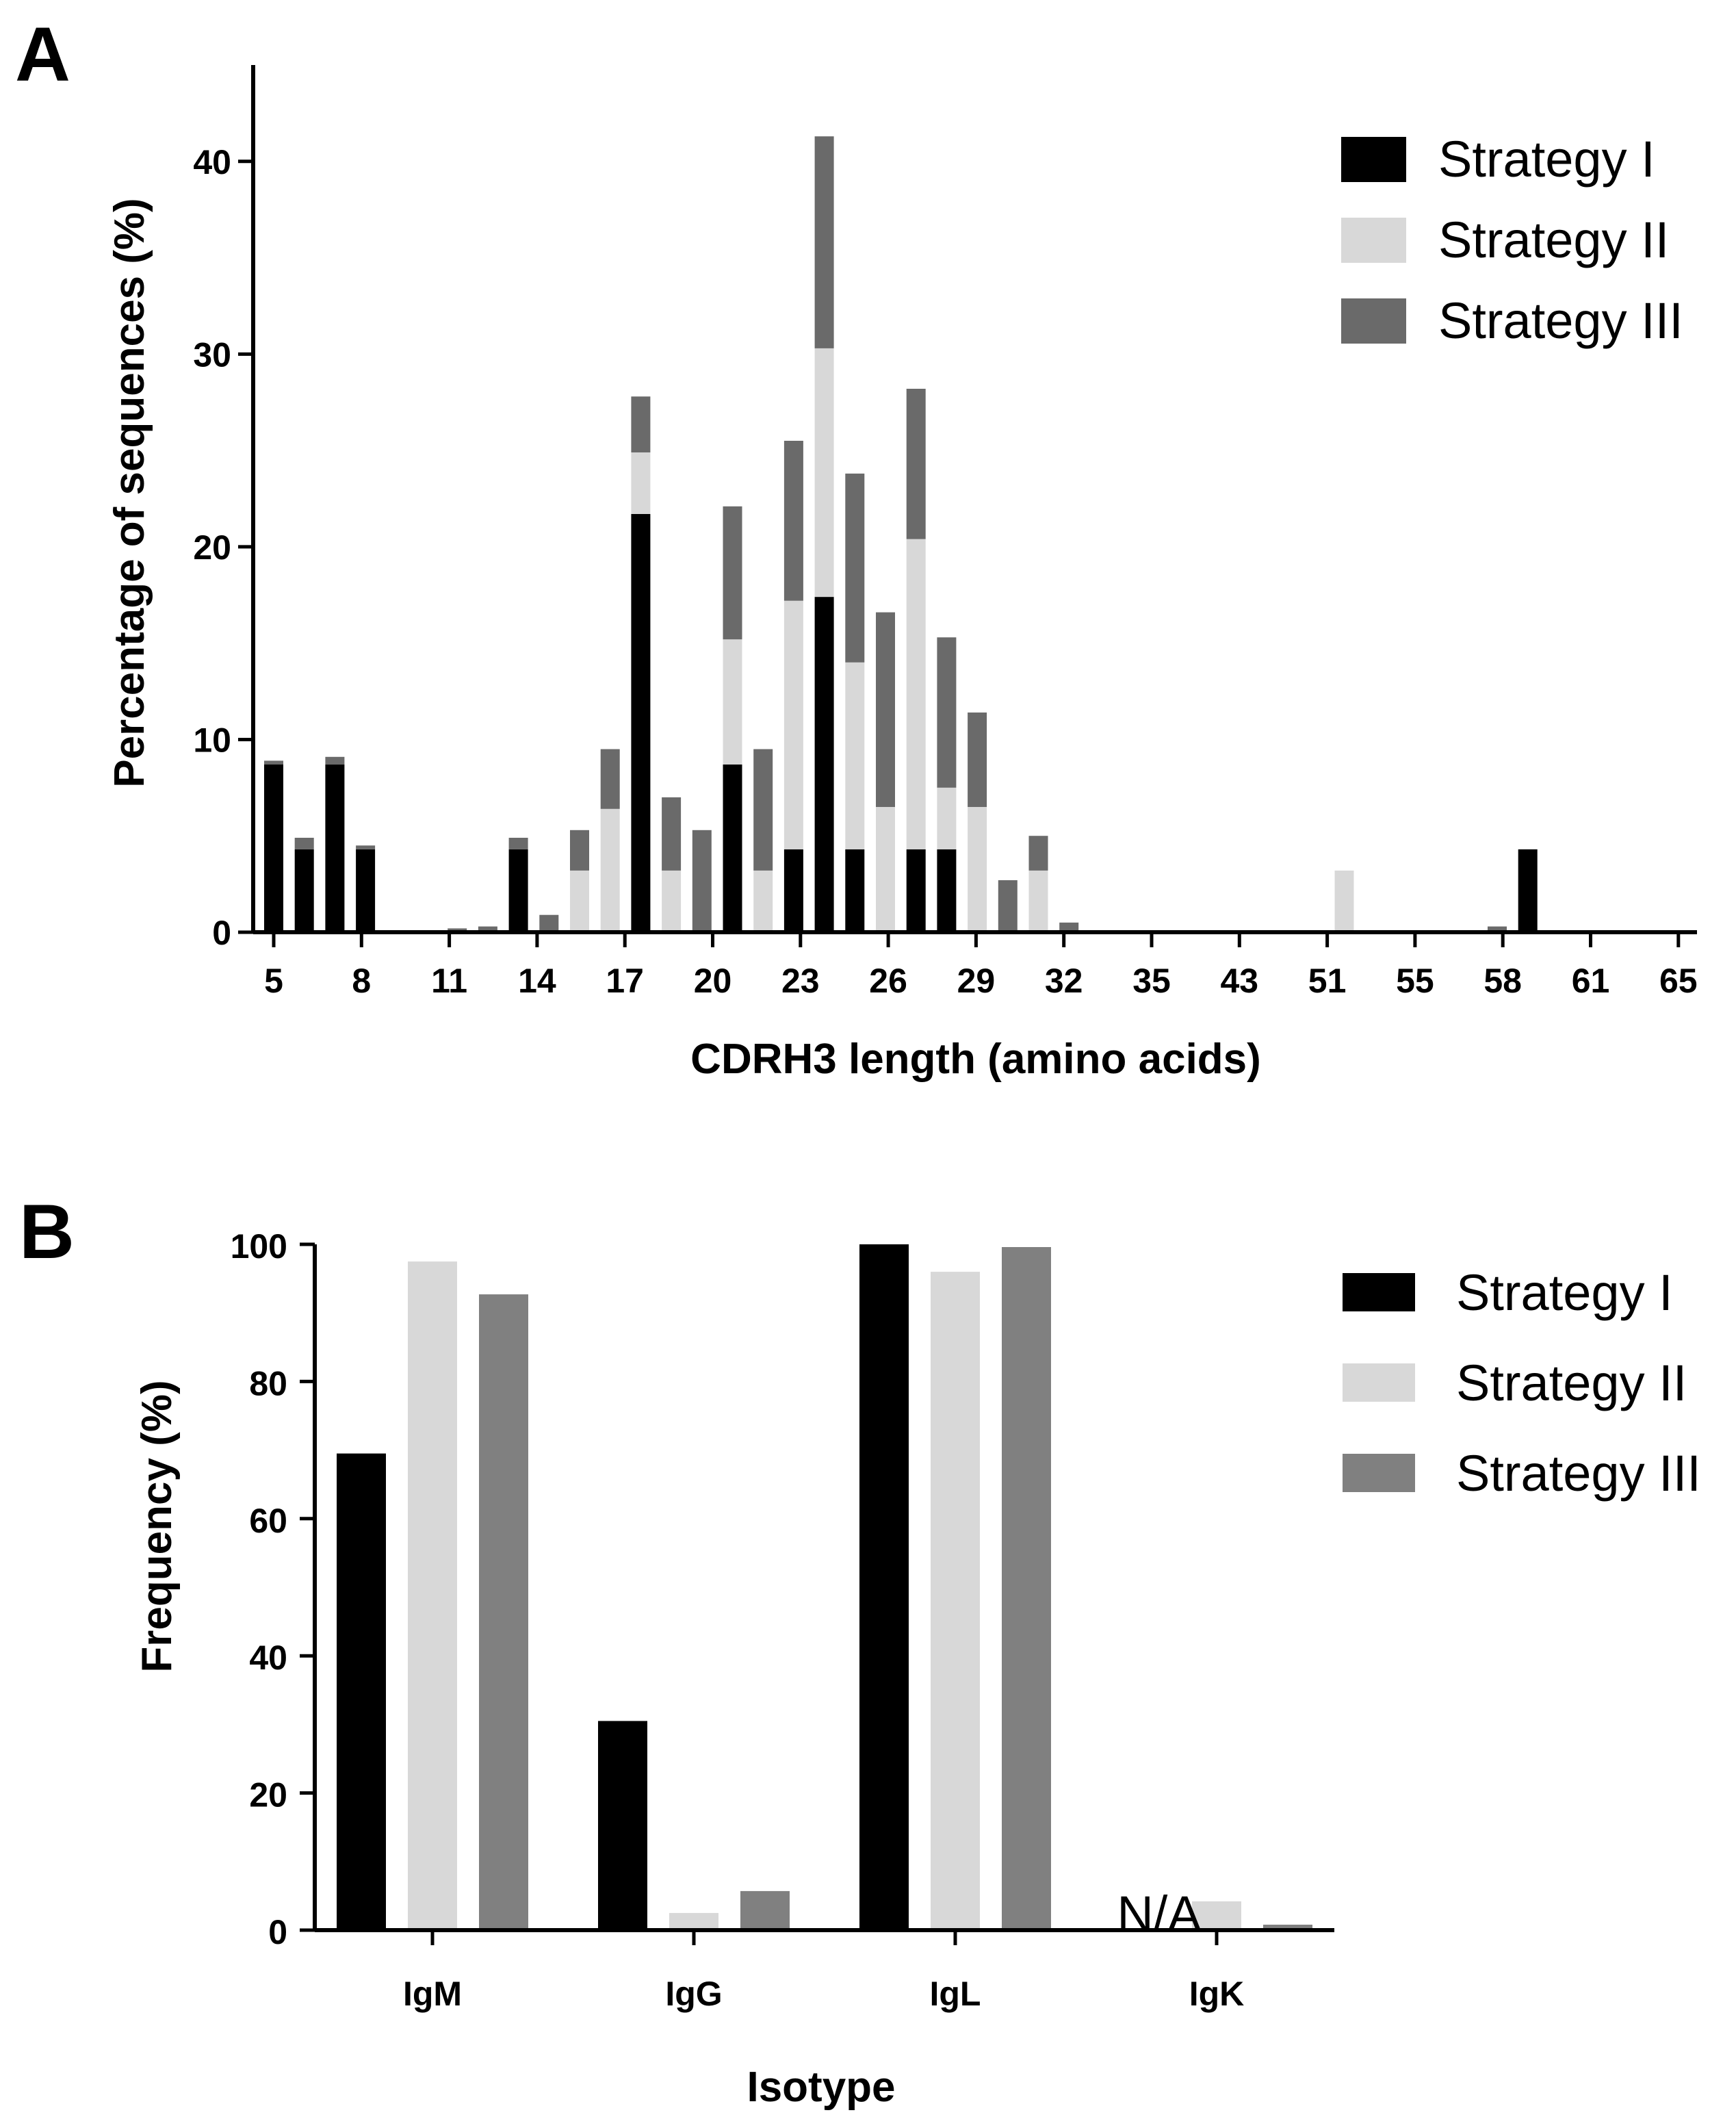 The width and height of the screenshot is (1736, 2117). I want to click on annotation-n-a-igk: N/A, so click(1159, 1914).